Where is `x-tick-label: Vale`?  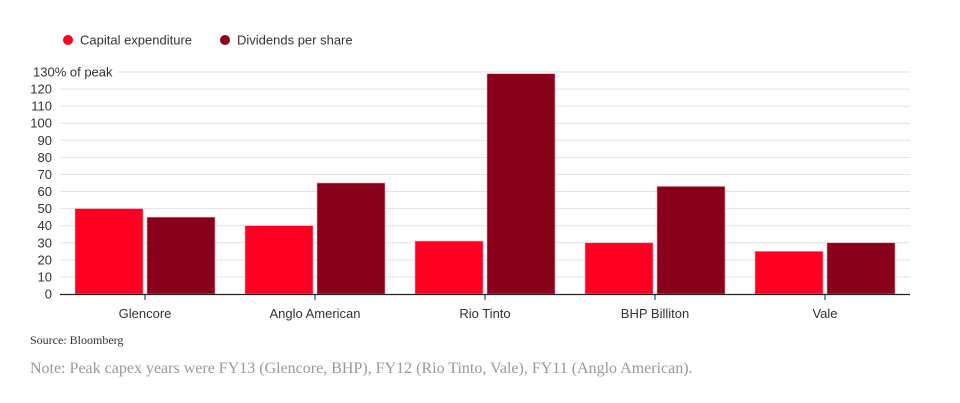 x-tick-label: Vale is located at coordinates (824, 313).